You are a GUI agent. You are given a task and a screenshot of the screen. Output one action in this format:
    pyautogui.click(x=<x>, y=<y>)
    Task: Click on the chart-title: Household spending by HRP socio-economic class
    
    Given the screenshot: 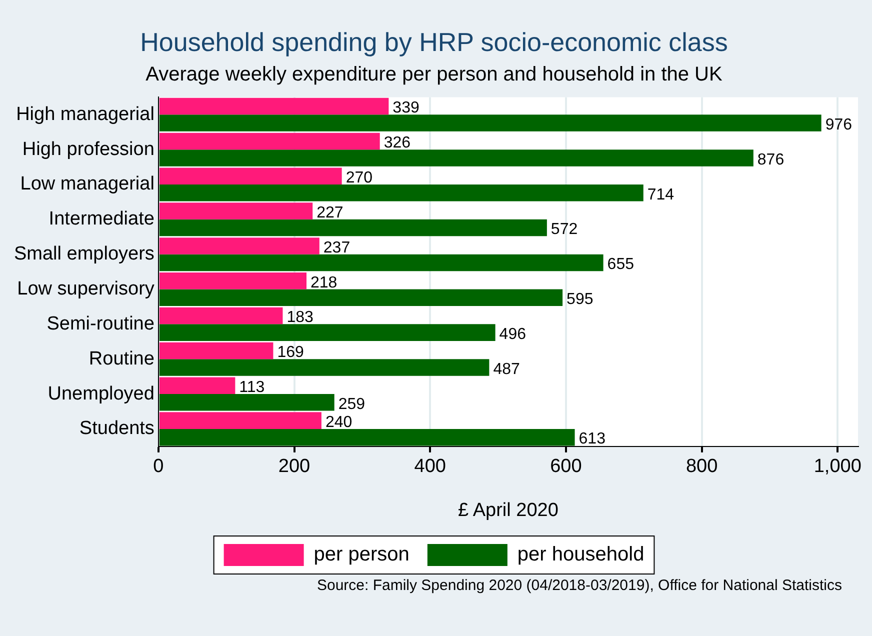 What is the action you would take?
    pyautogui.click(x=434, y=41)
    